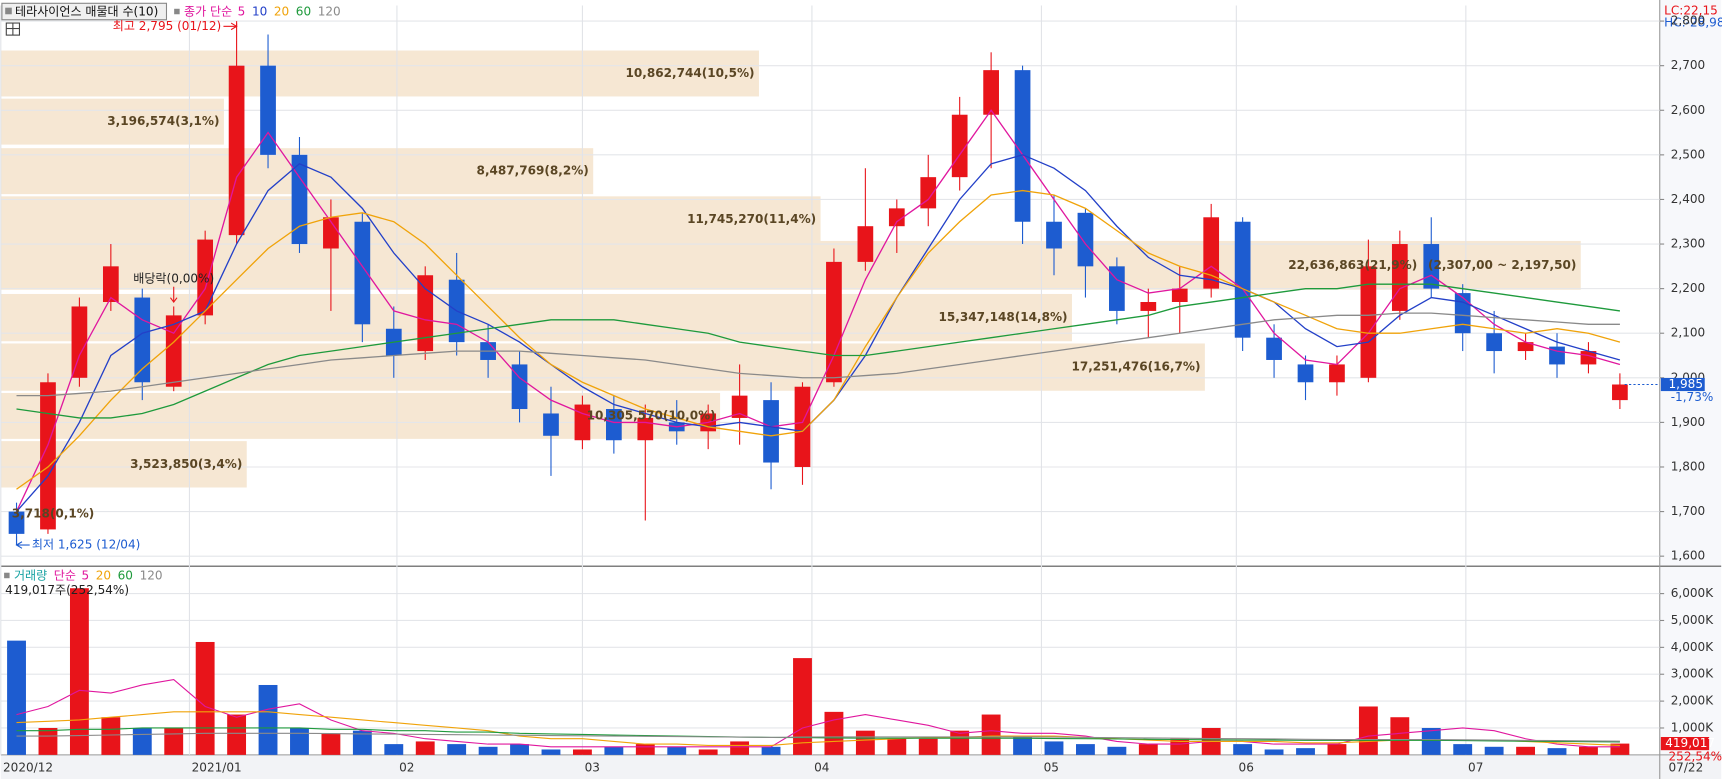 This screenshot has width=1722, height=779. I want to click on y-tick-label: 5,000K, so click(1692, 620).